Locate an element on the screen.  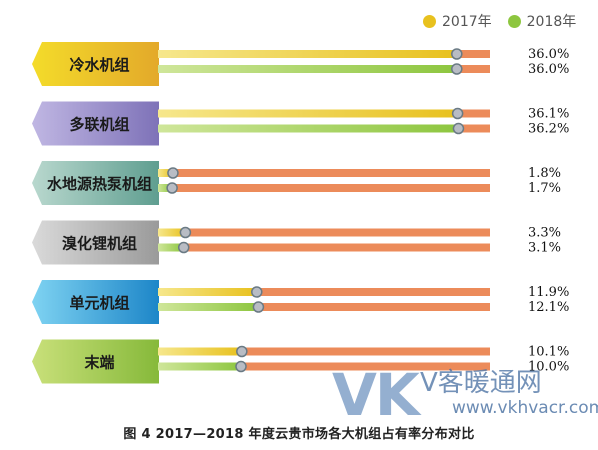
value-label-4-1: 12.1% is located at coordinates (548, 307).